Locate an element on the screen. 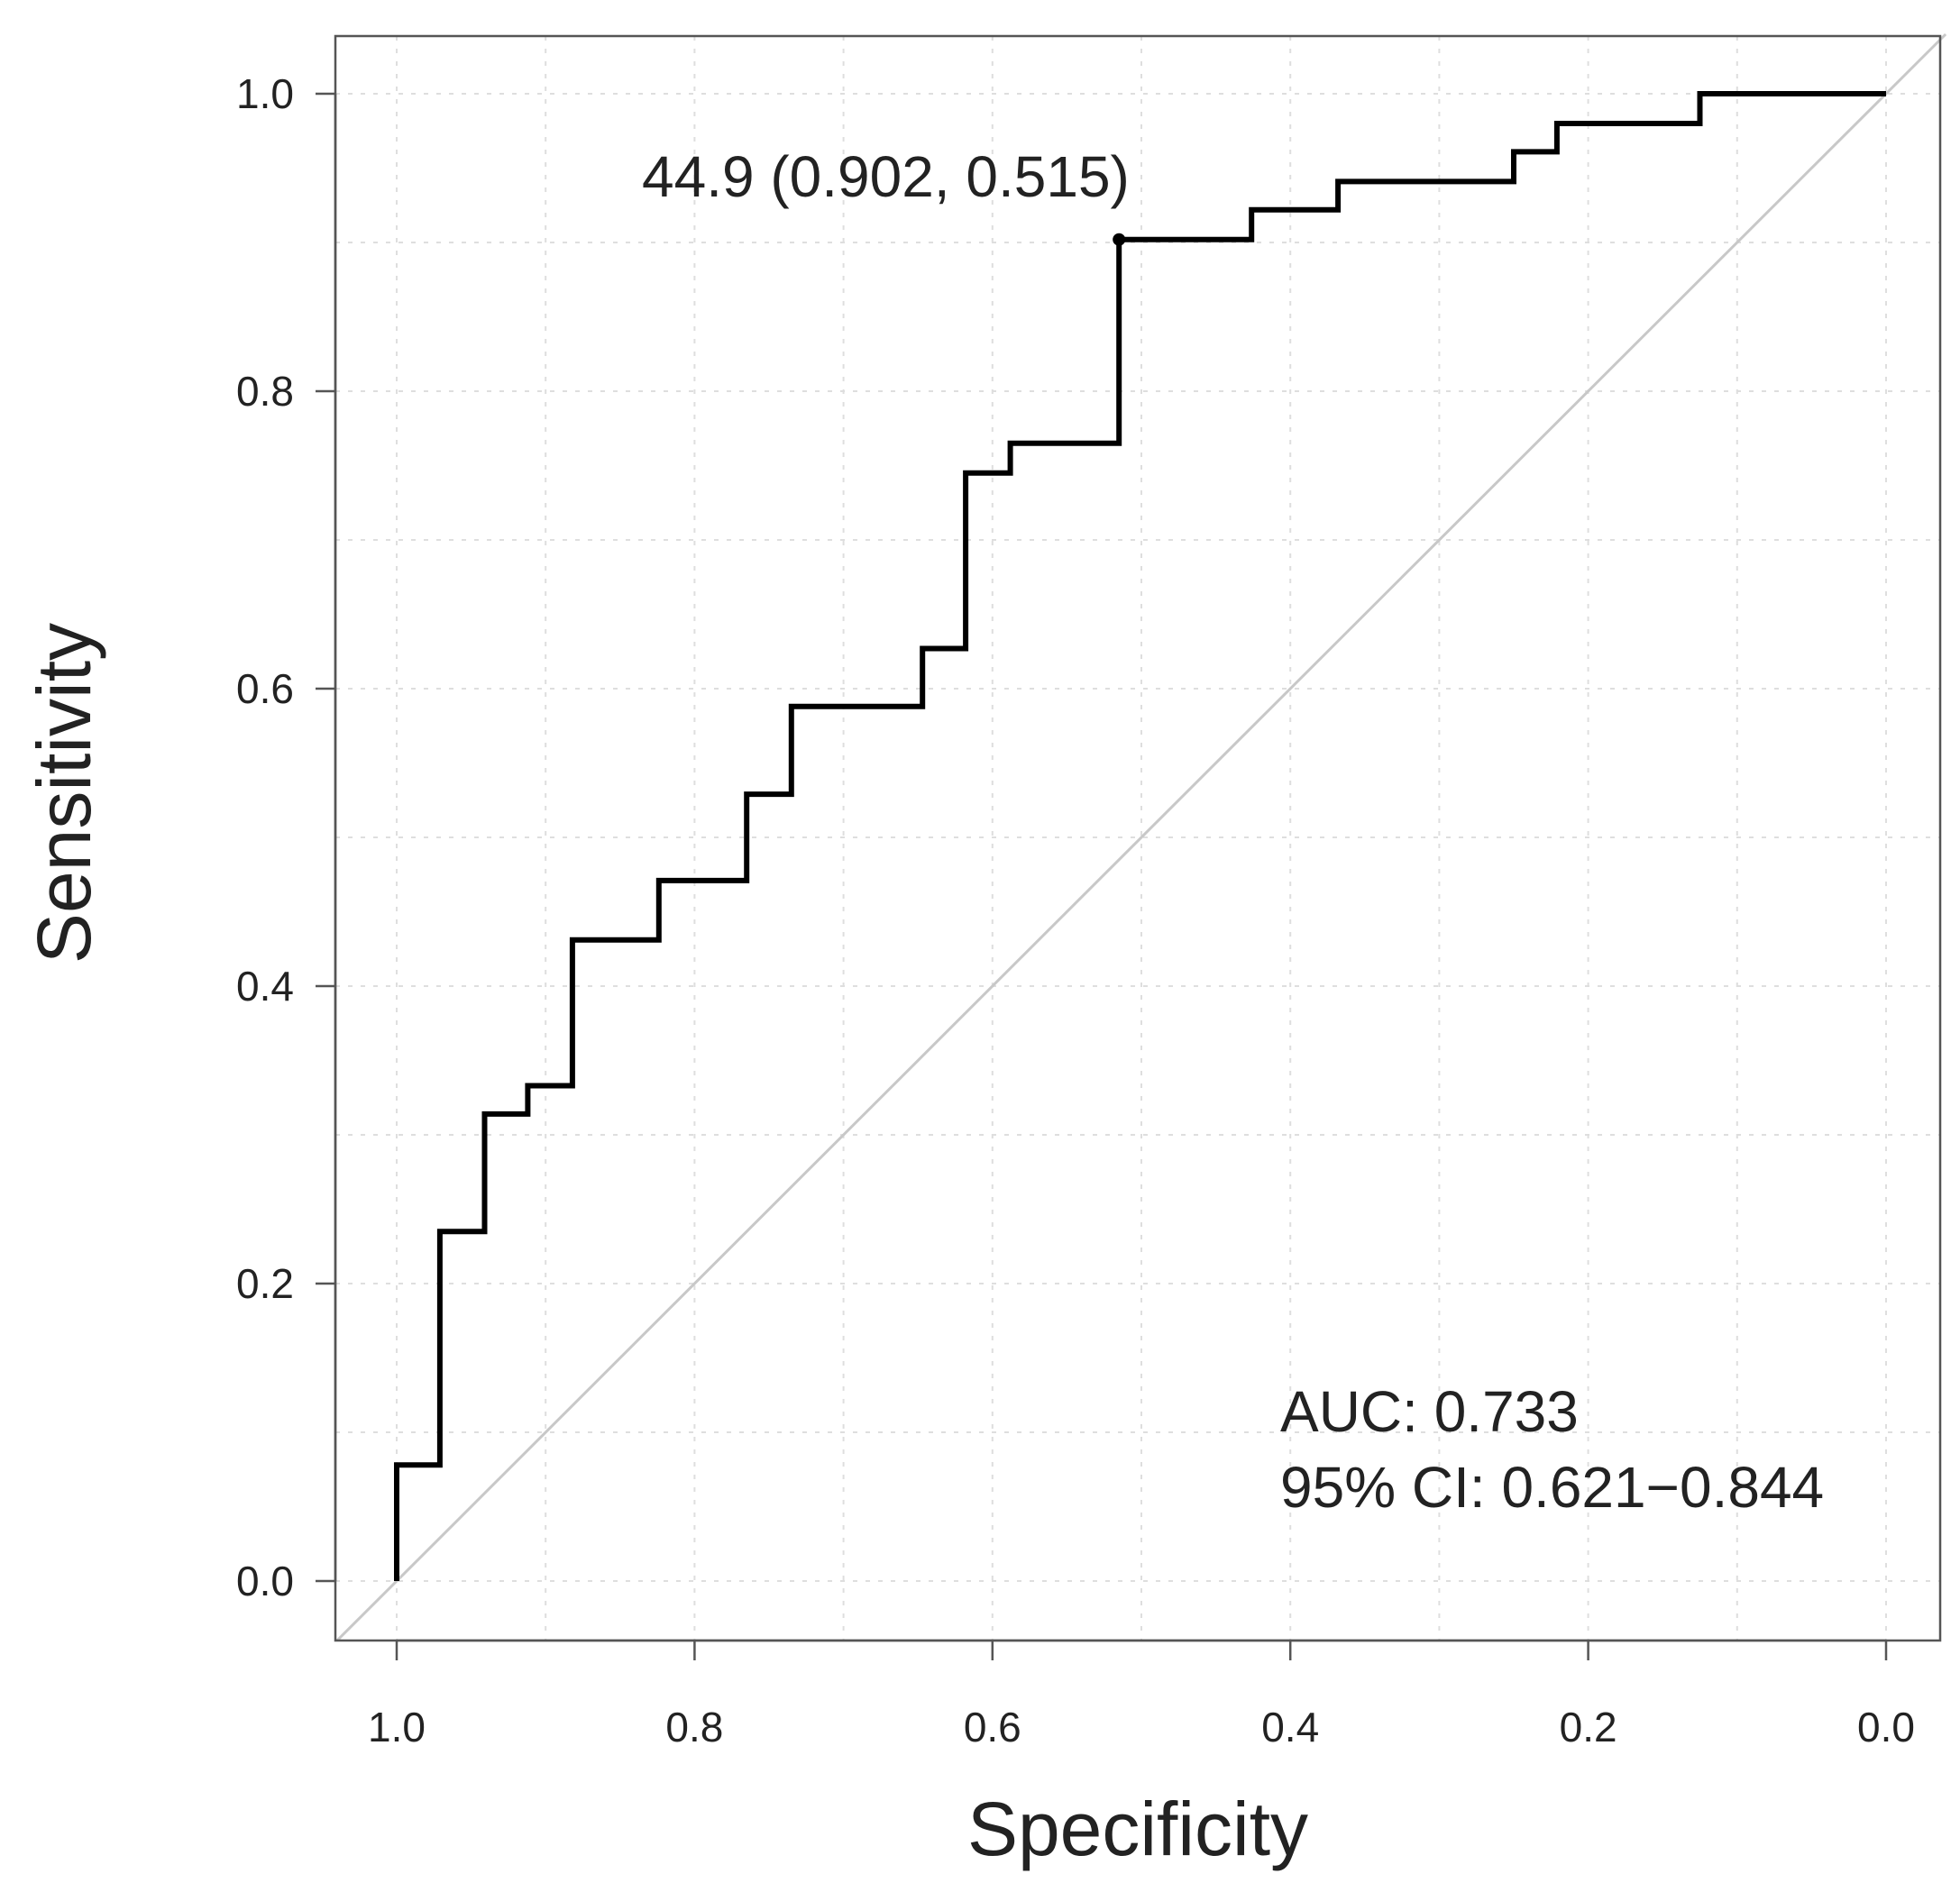  y-tick-label: 0.4 is located at coordinates (265, 986).